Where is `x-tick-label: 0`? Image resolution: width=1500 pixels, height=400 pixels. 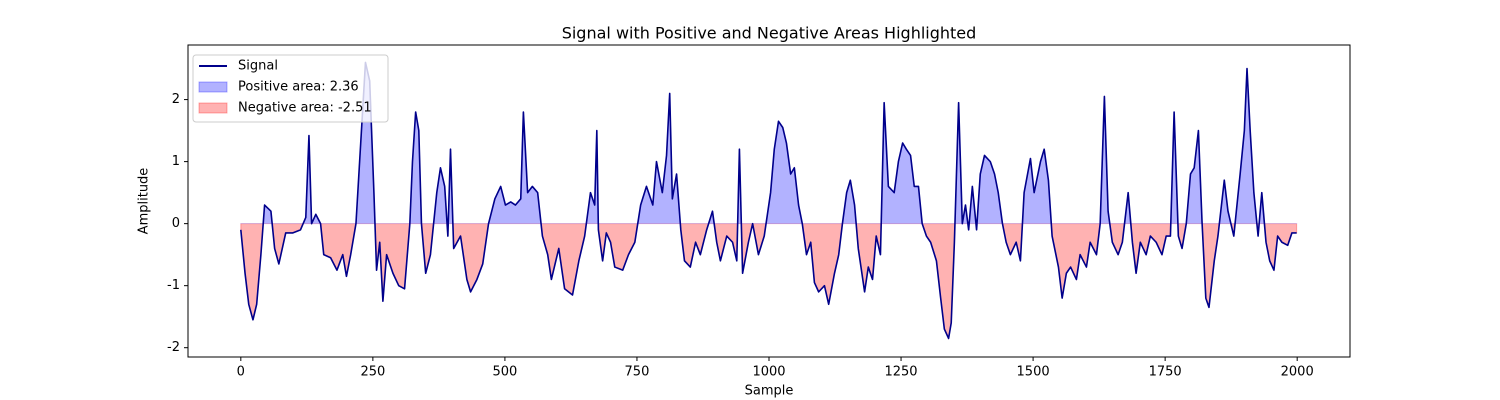 x-tick-label: 0 is located at coordinates (241, 372).